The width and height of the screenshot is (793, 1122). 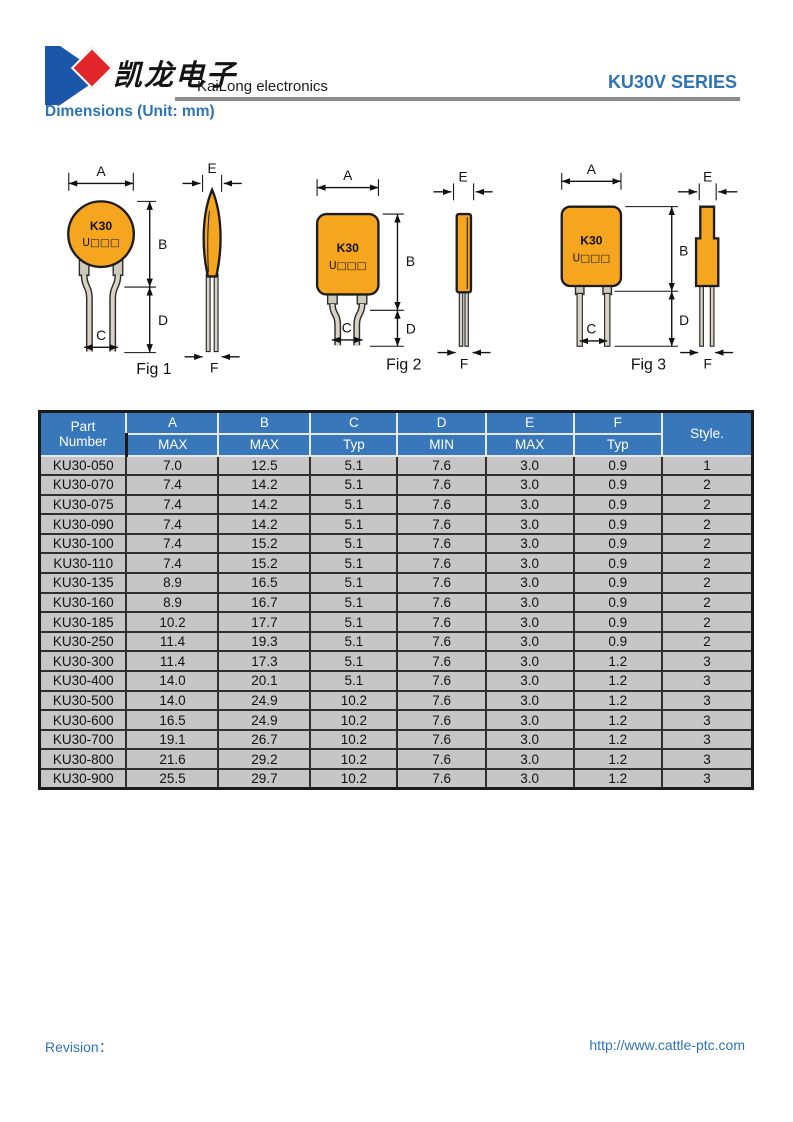 What do you see at coordinates (79, 75) in the screenshot?
I see `company-logo` at bounding box center [79, 75].